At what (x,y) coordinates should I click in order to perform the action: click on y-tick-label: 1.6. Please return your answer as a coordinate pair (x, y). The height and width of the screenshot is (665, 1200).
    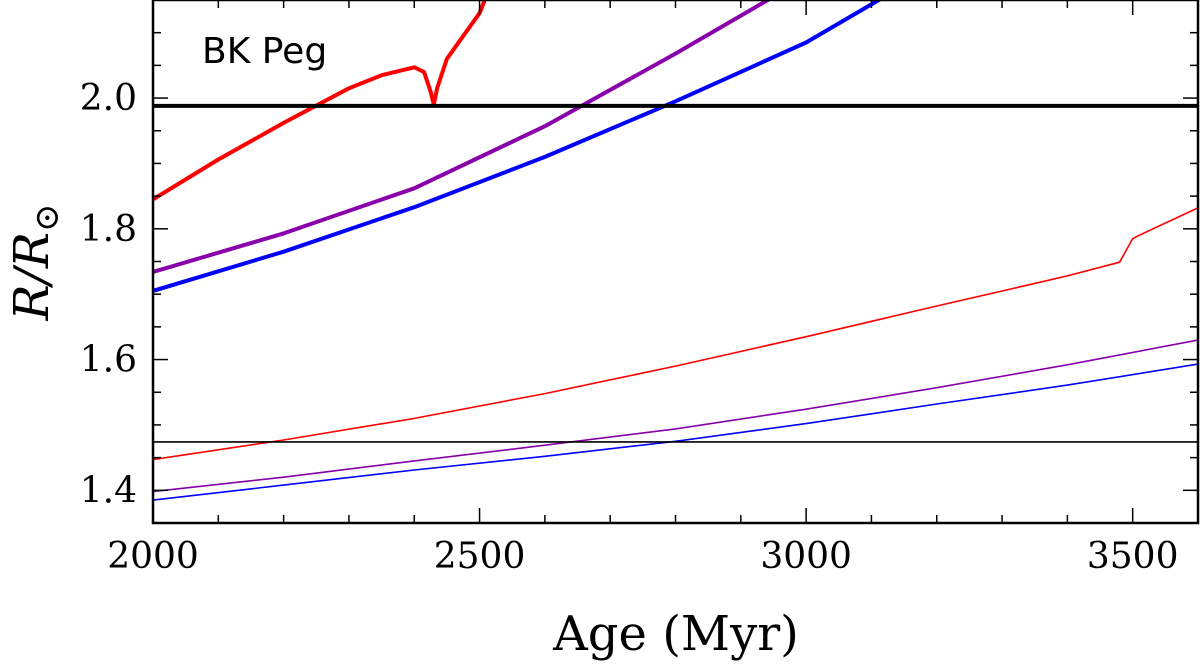
    Looking at the image, I should click on (108, 360).